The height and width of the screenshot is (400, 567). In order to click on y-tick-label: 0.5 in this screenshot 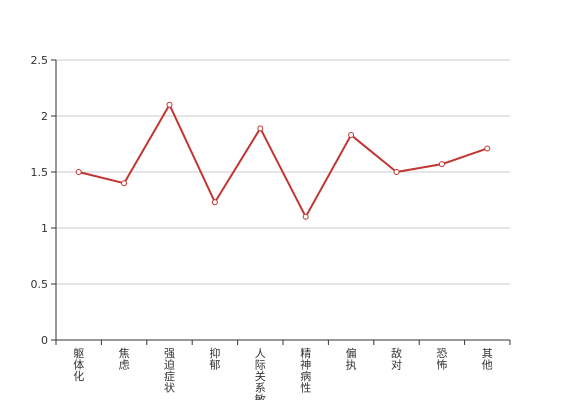, I will do `click(40, 284)`.